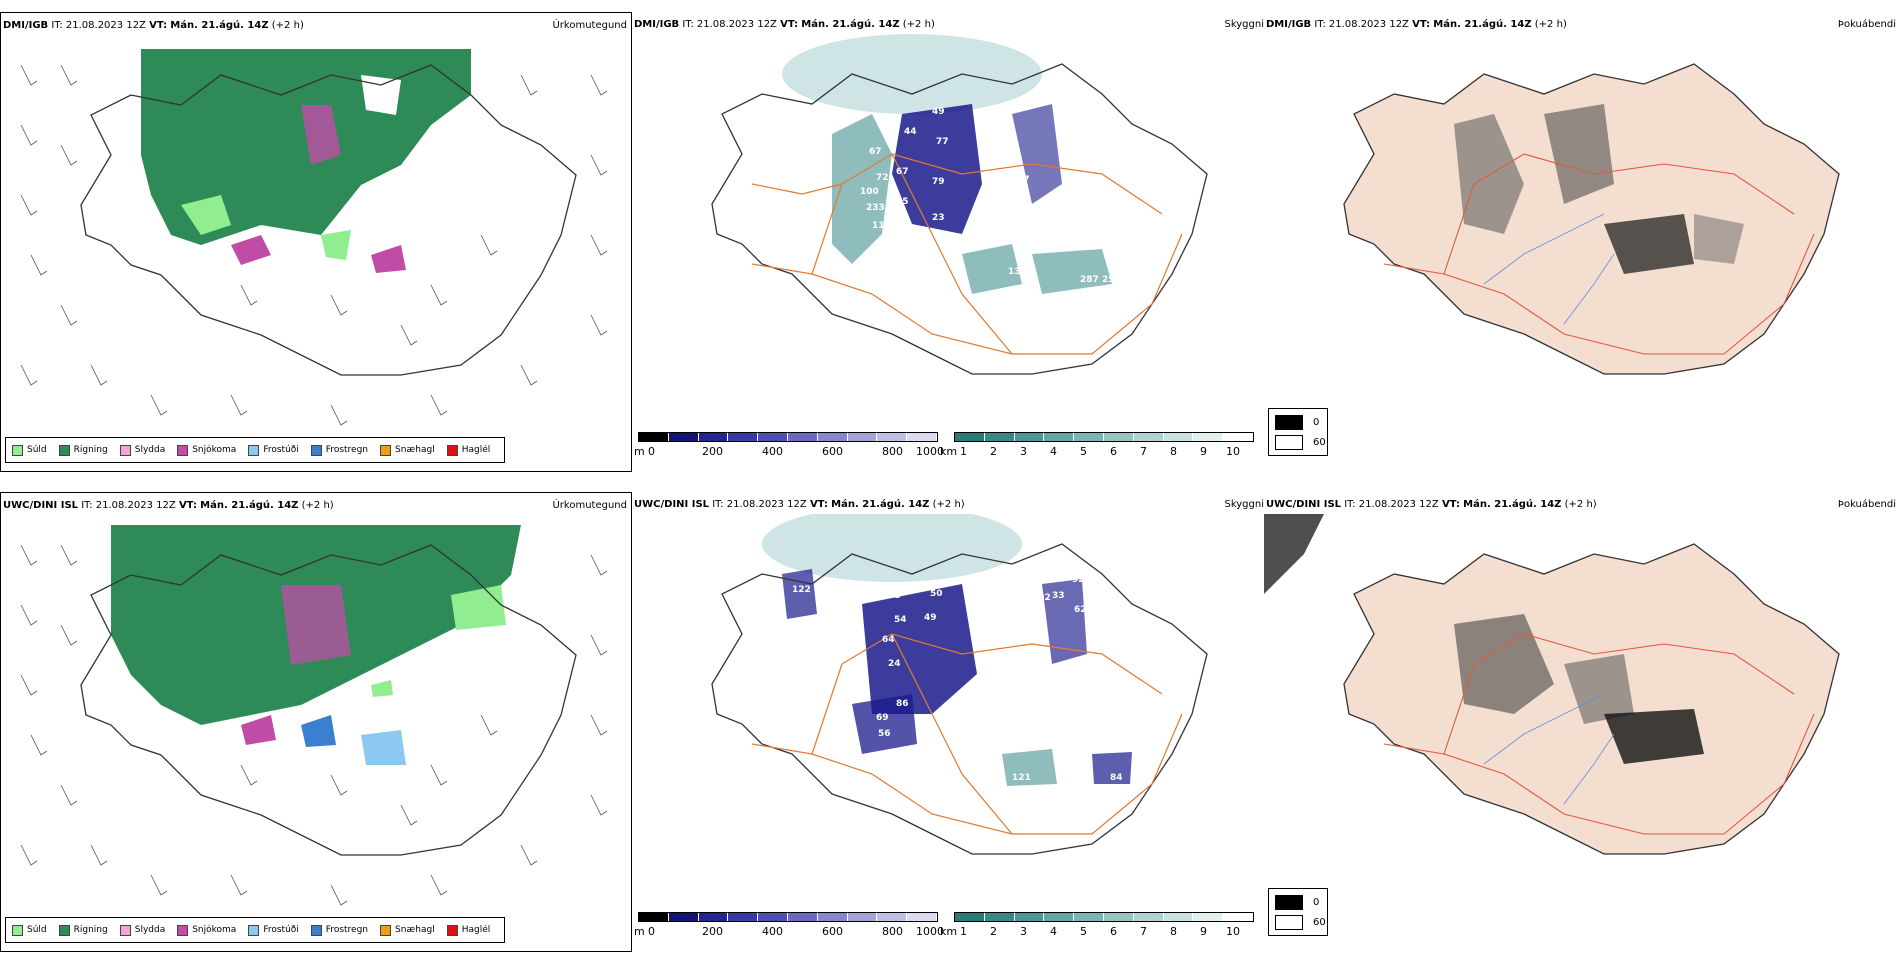  What do you see at coordinates (1078, 580) in the screenshot?
I see `svg-text: 92` at bounding box center [1078, 580].